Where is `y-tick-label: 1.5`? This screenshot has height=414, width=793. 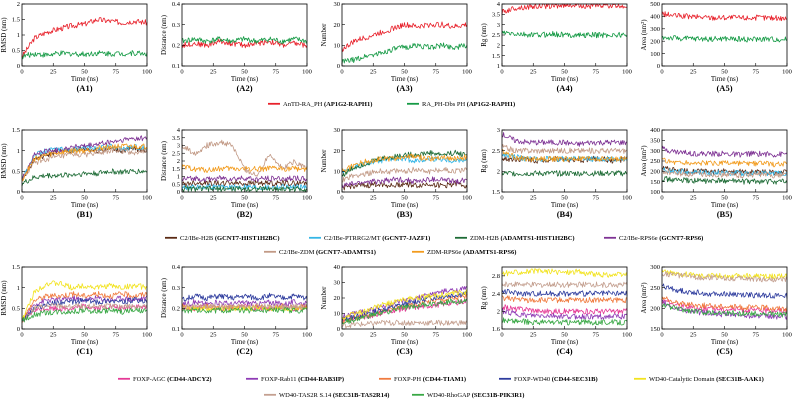 y-tick-label: 1.5 is located at coordinates (16, 20).